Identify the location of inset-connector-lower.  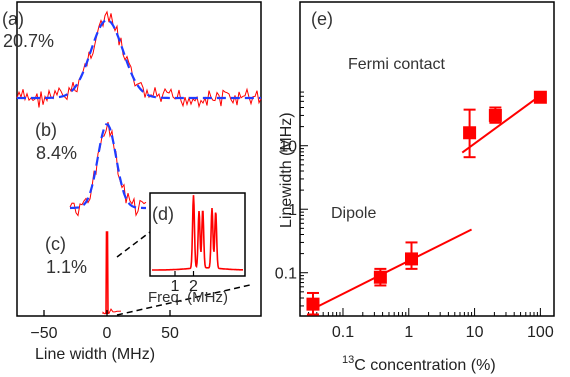
(183, 300).